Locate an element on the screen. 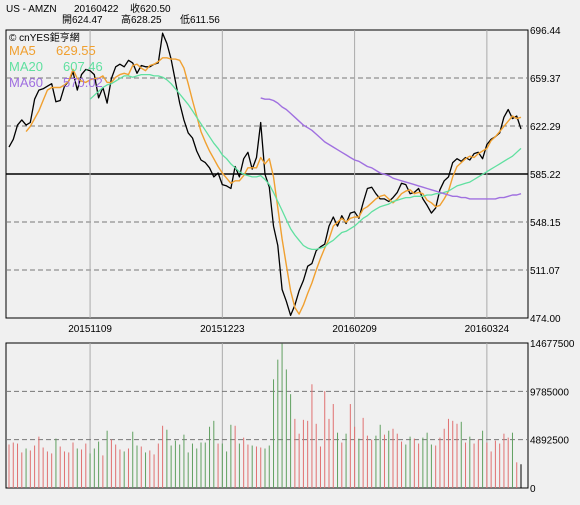 This screenshot has width=580, height=505. legend-ma60-value: 570.02 is located at coordinates (83, 82).